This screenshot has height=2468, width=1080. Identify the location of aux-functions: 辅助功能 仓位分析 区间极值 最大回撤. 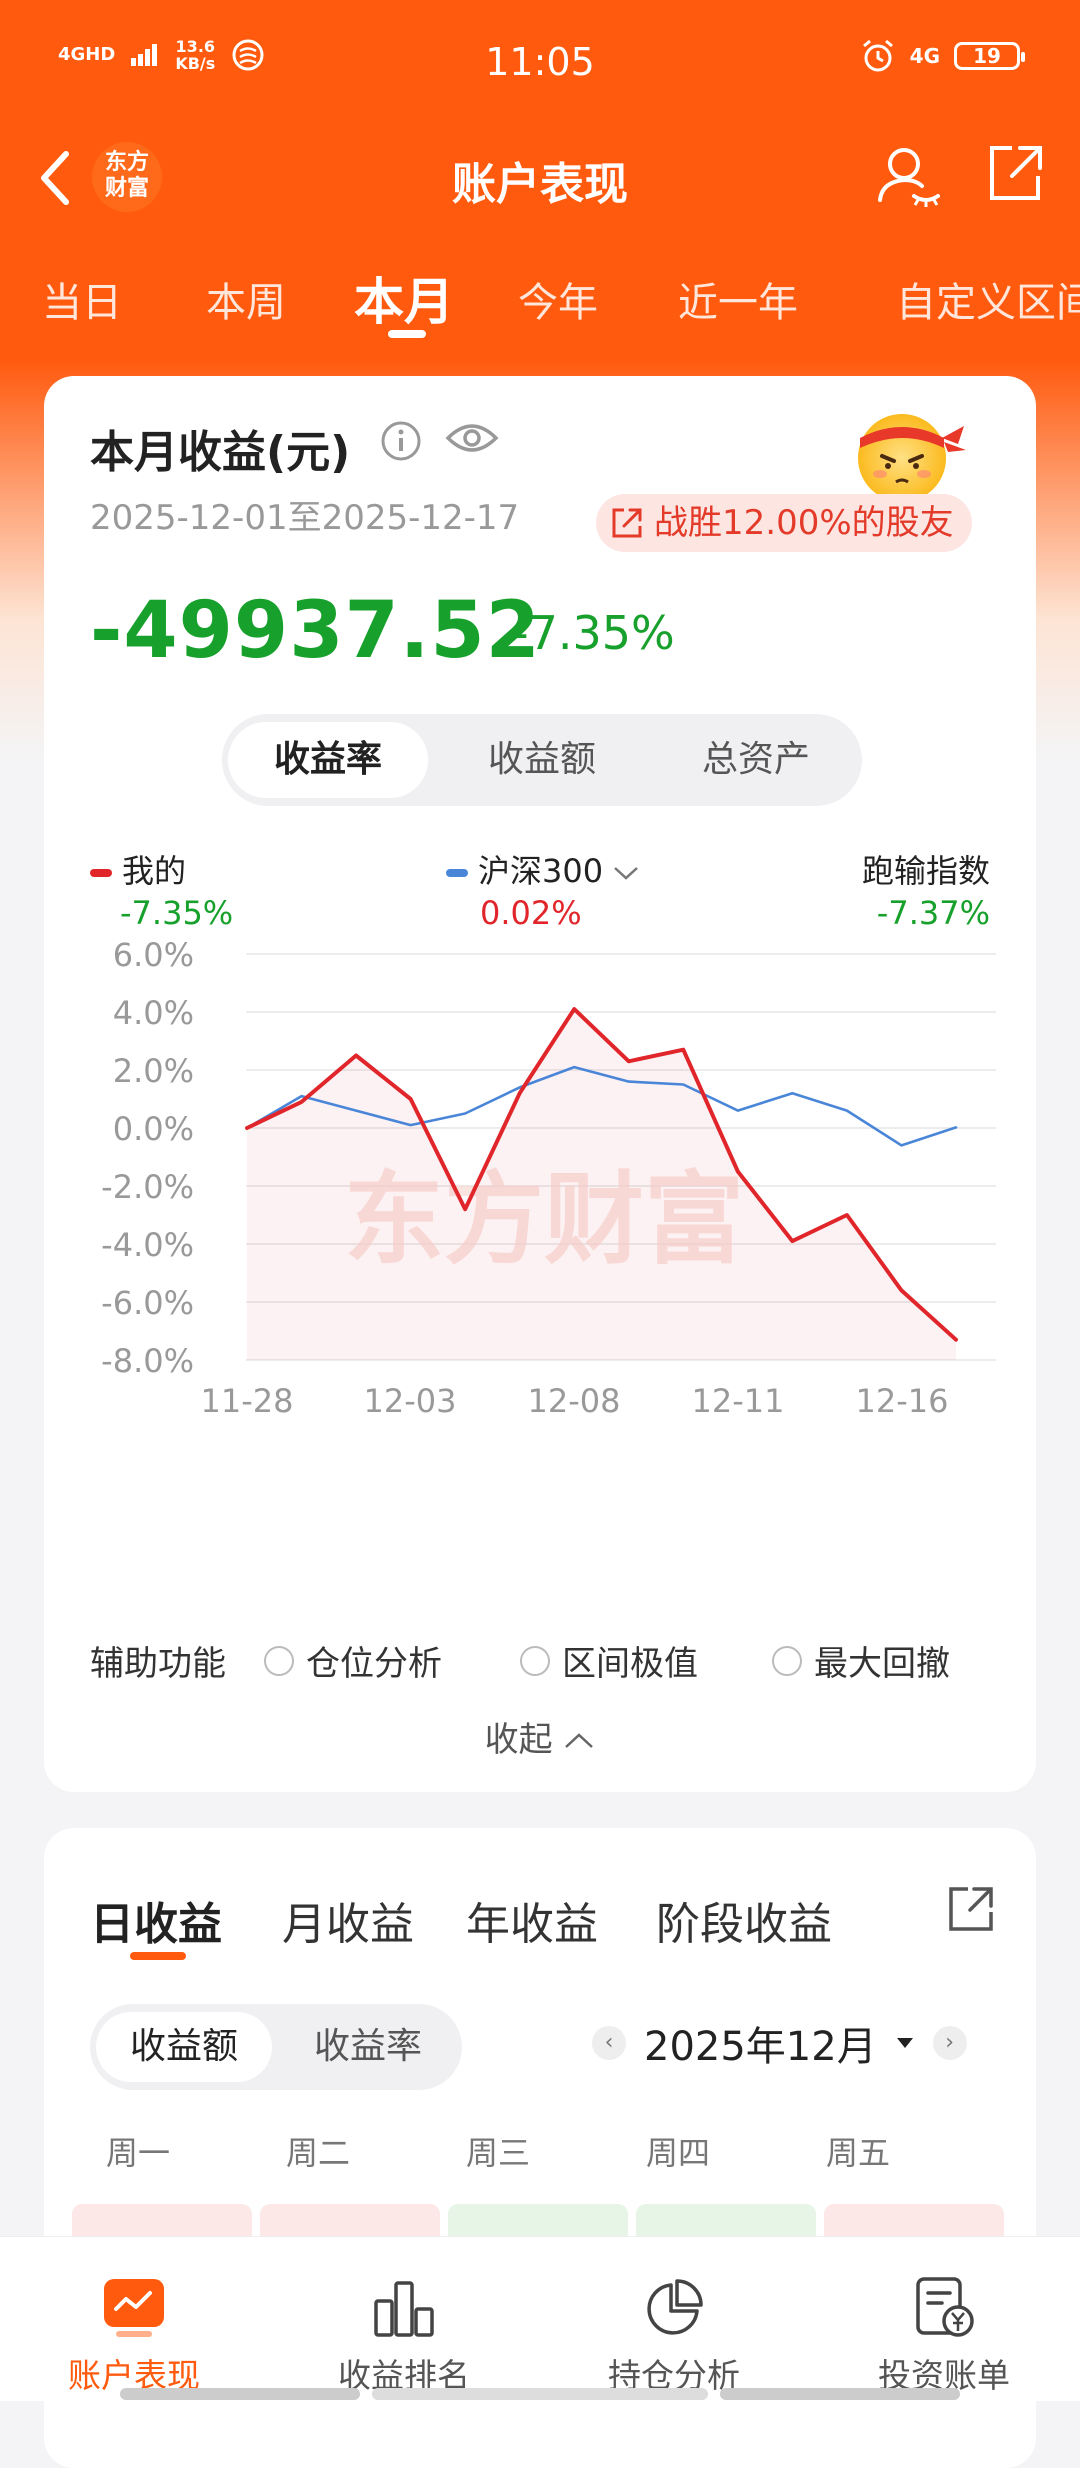
(158, 1660).